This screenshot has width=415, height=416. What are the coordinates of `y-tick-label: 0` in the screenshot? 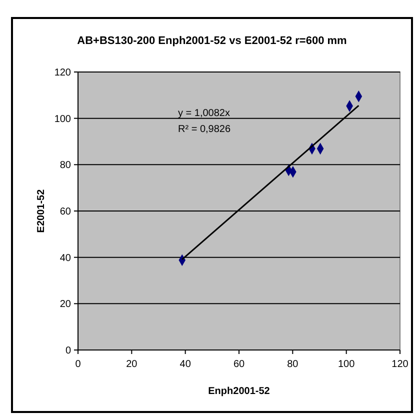 It's located at (68, 351).